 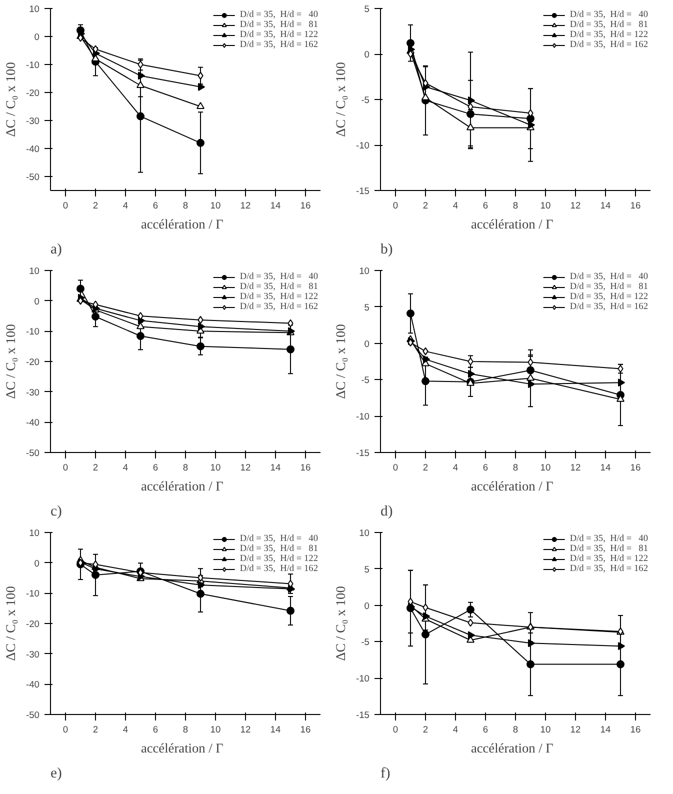 What do you see at coordinates (56, 774) in the screenshot?
I see `text: e)` at bounding box center [56, 774].